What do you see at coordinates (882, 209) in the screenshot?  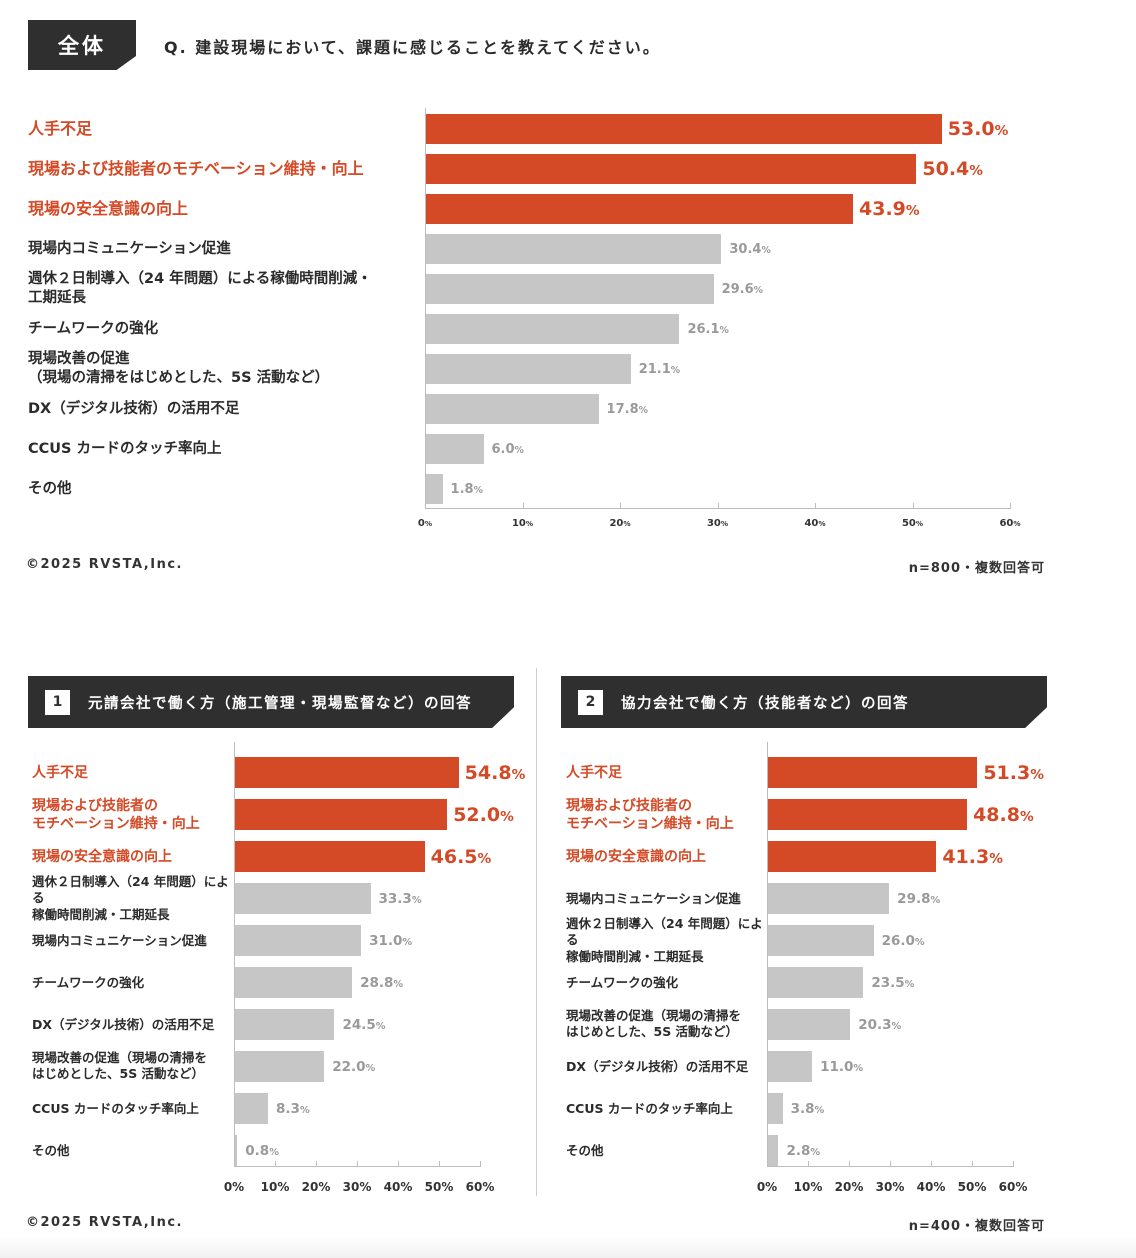 I see `value-number: 43.9` at bounding box center [882, 209].